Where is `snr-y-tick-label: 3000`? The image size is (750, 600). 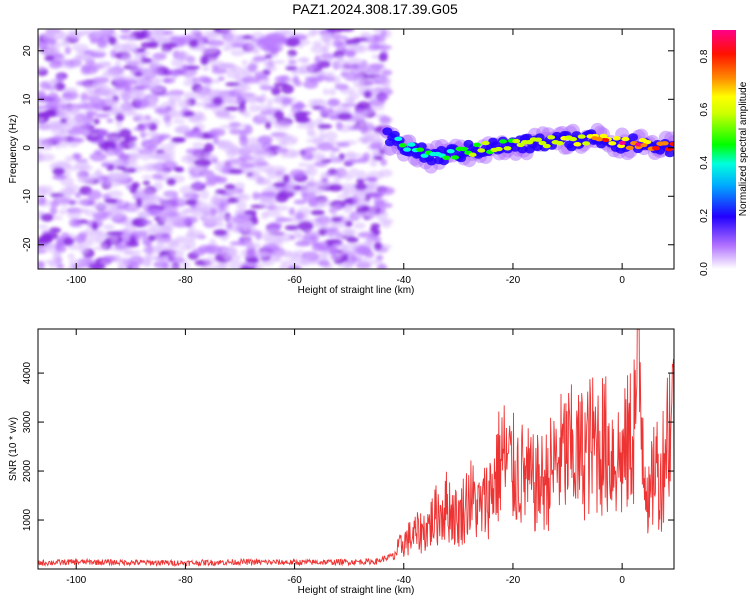 snr-y-tick-label: 3000 is located at coordinates (27, 422).